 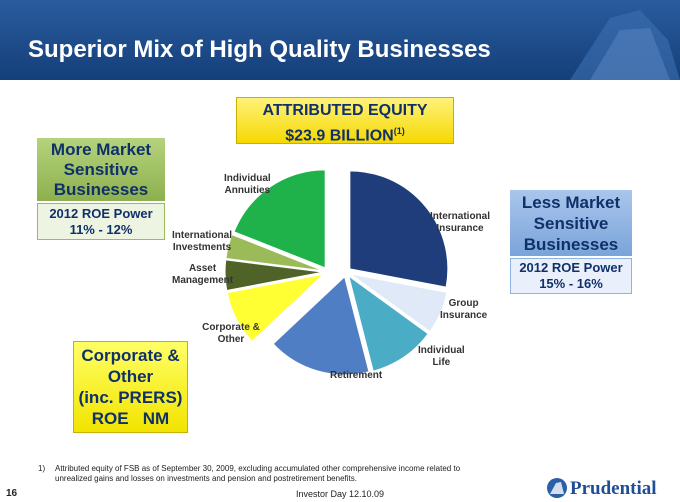 I want to click on pie-label: International Insurance, so click(x=460, y=222).